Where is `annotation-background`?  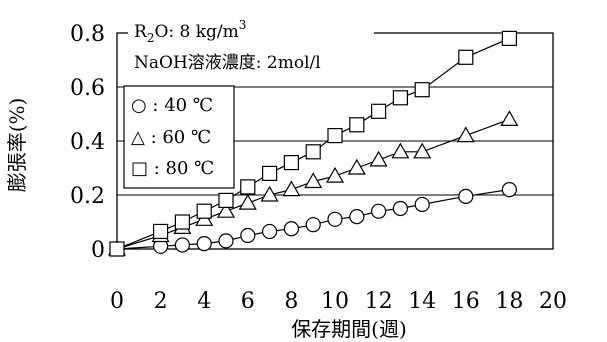
annotation-background is located at coordinates (251, 44).